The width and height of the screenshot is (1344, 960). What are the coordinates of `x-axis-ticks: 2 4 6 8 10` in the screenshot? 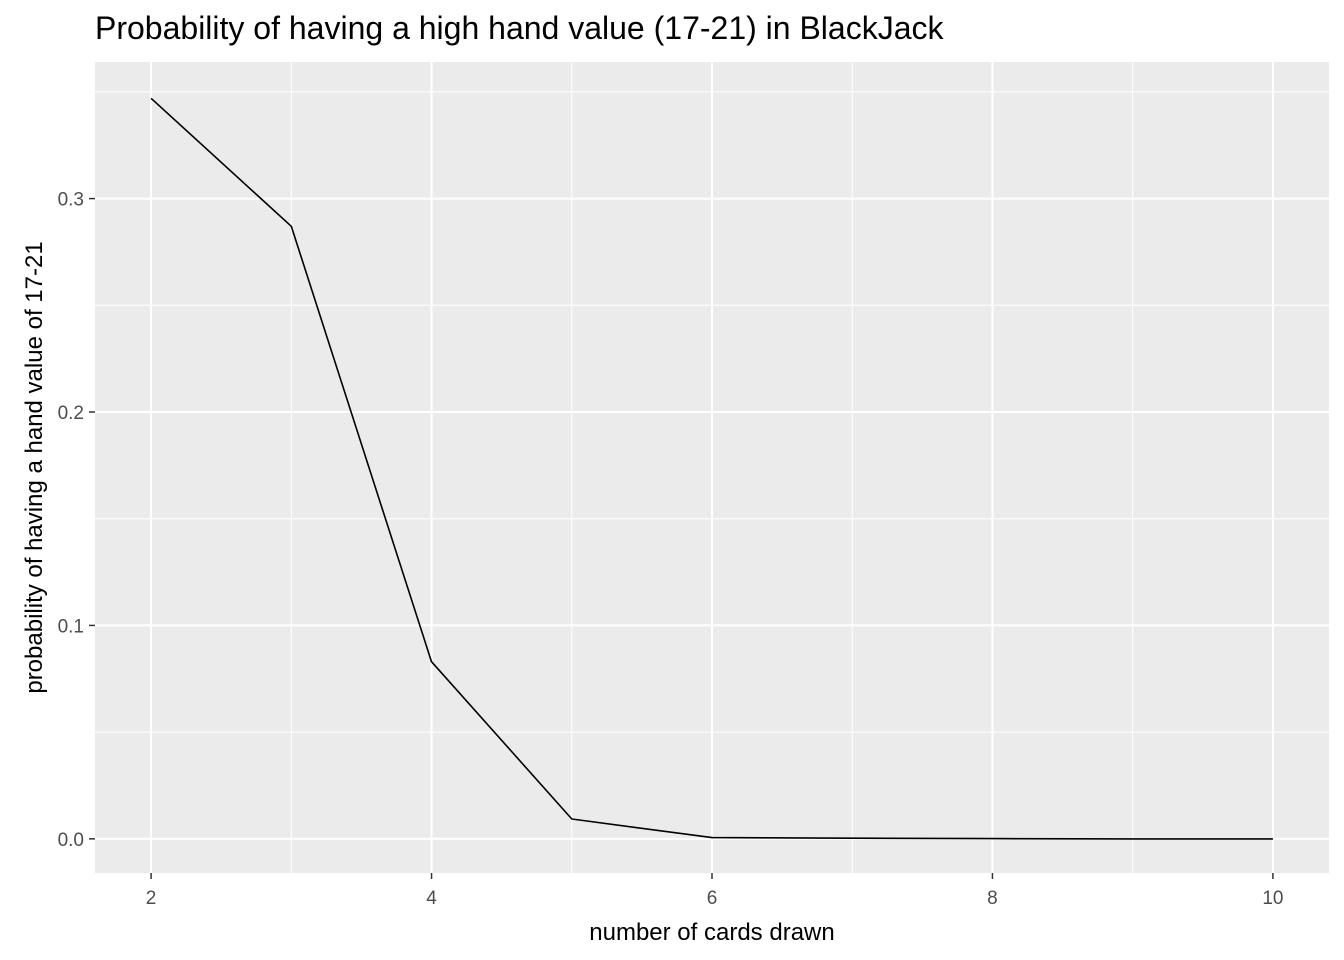 It's located at (714, 891).